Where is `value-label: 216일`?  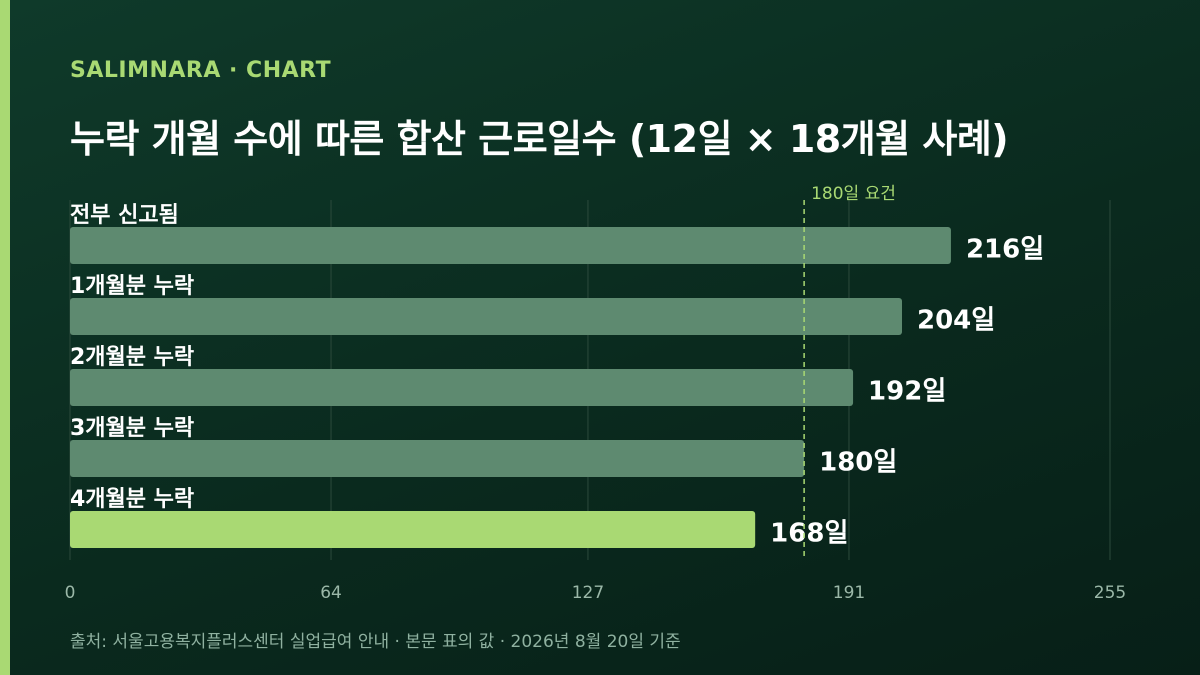
value-label: 216일 is located at coordinates (1005, 250).